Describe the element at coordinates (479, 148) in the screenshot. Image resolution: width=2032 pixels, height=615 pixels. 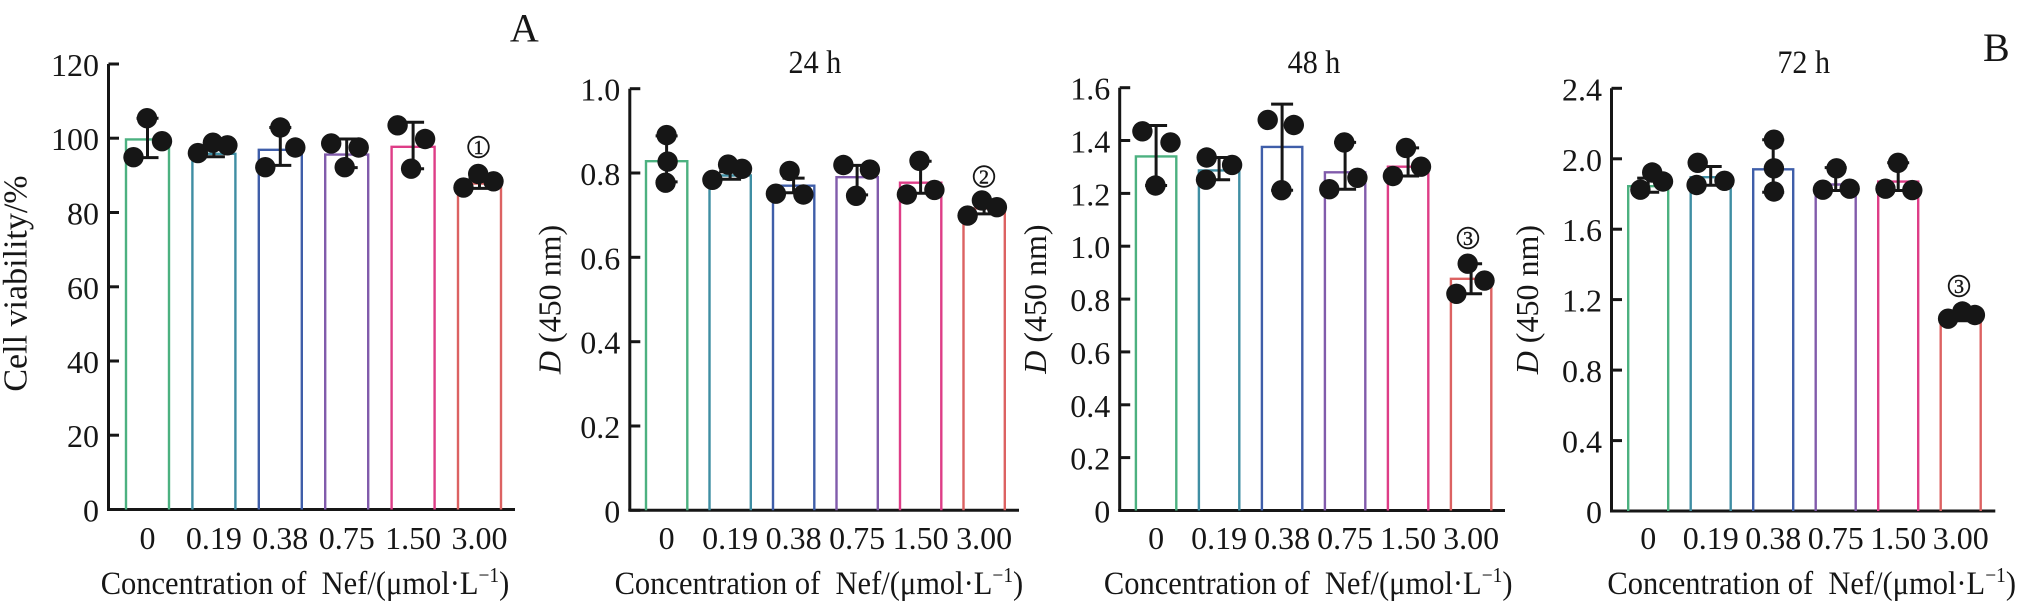
I see `svg-text: 1` at that location.